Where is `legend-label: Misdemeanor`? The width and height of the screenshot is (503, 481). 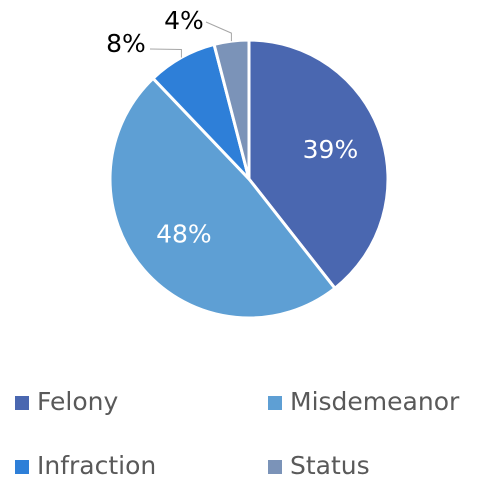
legend-label: Misdemeanor is located at coordinates (375, 401).